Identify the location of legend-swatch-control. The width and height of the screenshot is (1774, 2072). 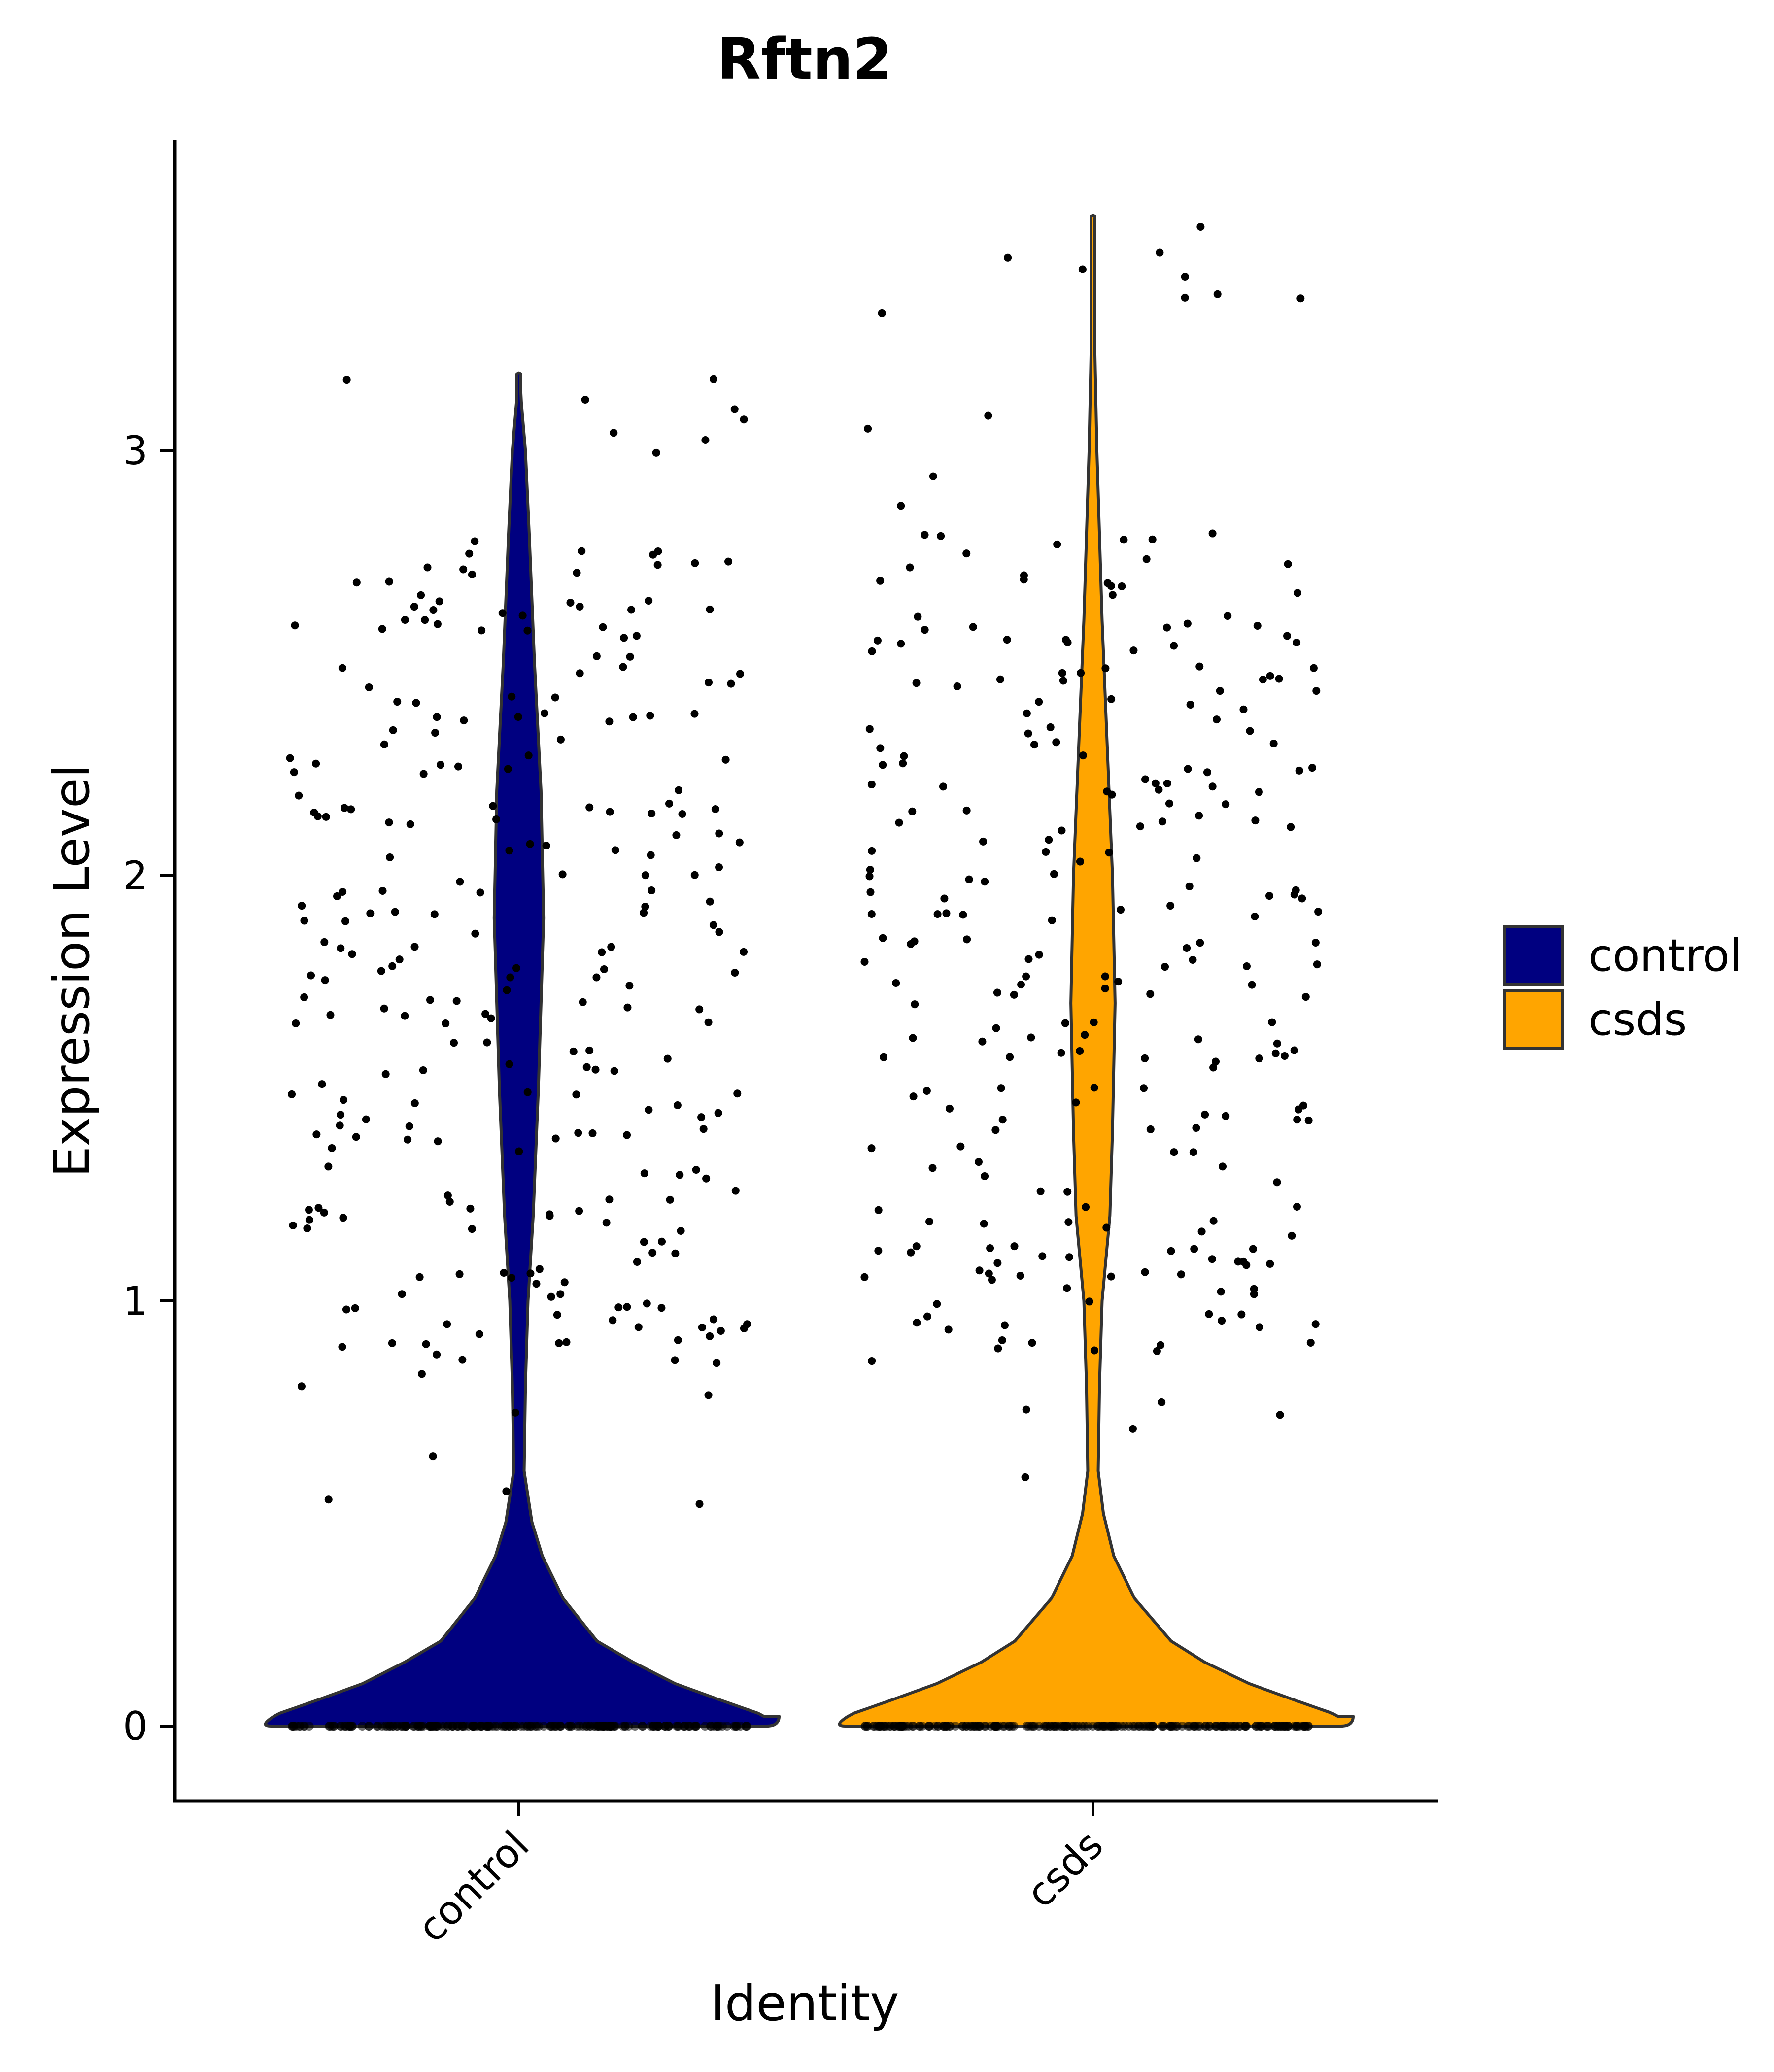
(1533, 955).